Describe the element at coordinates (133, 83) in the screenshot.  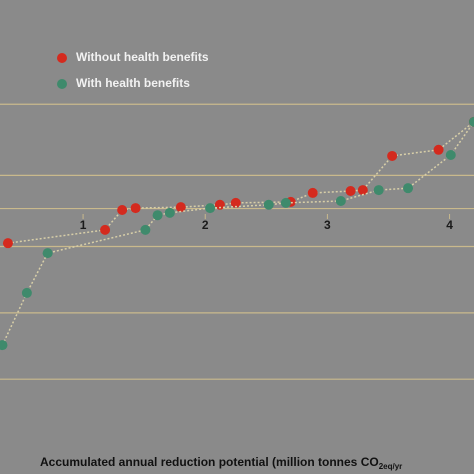
I see `legend-label: With health benefits` at that location.